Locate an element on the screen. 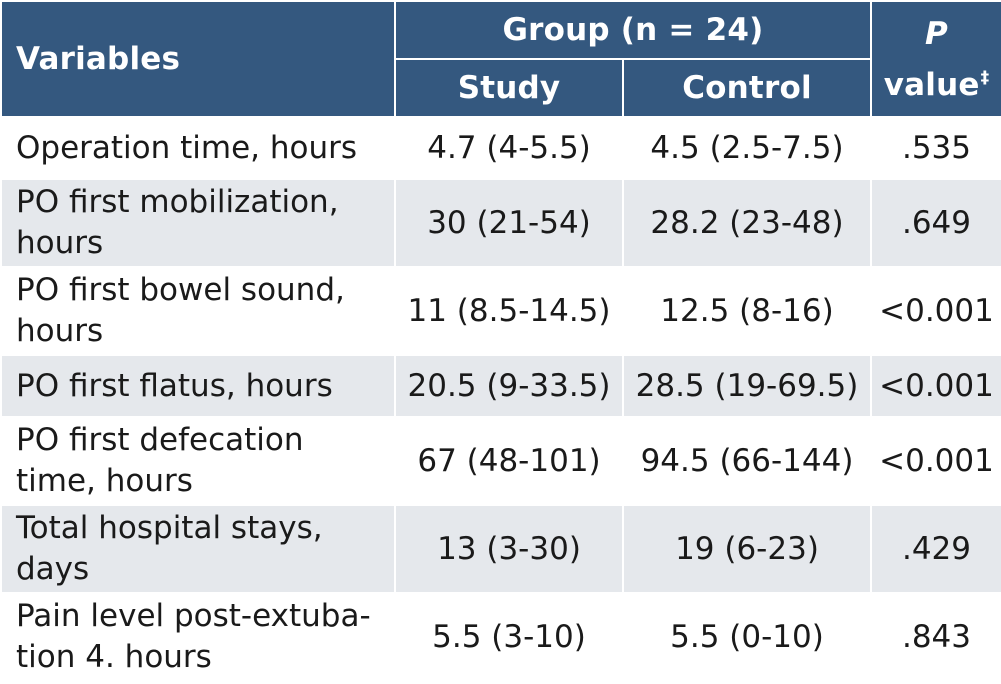  p-value-footnote-mark: ‡ is located at coordinates (985, 77).